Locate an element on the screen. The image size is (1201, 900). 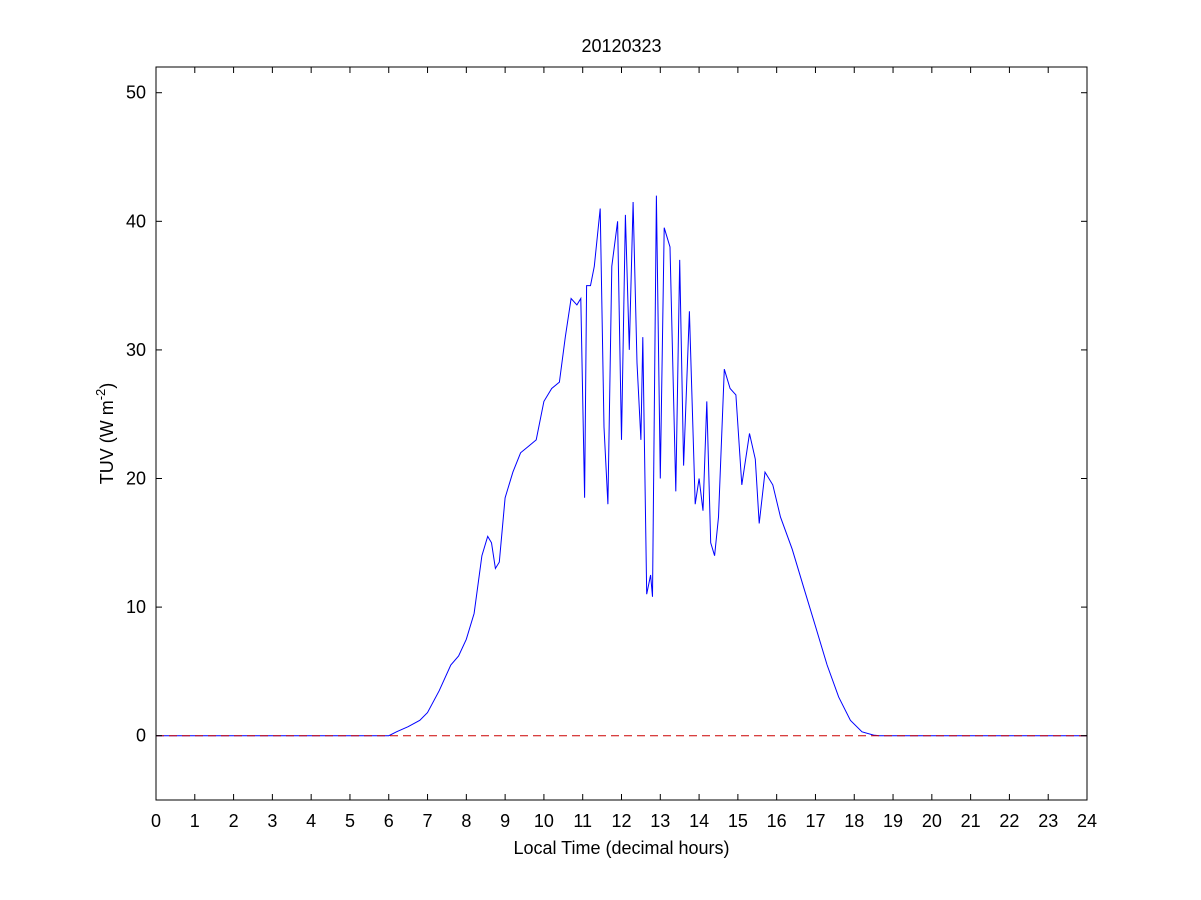
y-axis-label-superscript: -2 is located at coordinates (100, 395).